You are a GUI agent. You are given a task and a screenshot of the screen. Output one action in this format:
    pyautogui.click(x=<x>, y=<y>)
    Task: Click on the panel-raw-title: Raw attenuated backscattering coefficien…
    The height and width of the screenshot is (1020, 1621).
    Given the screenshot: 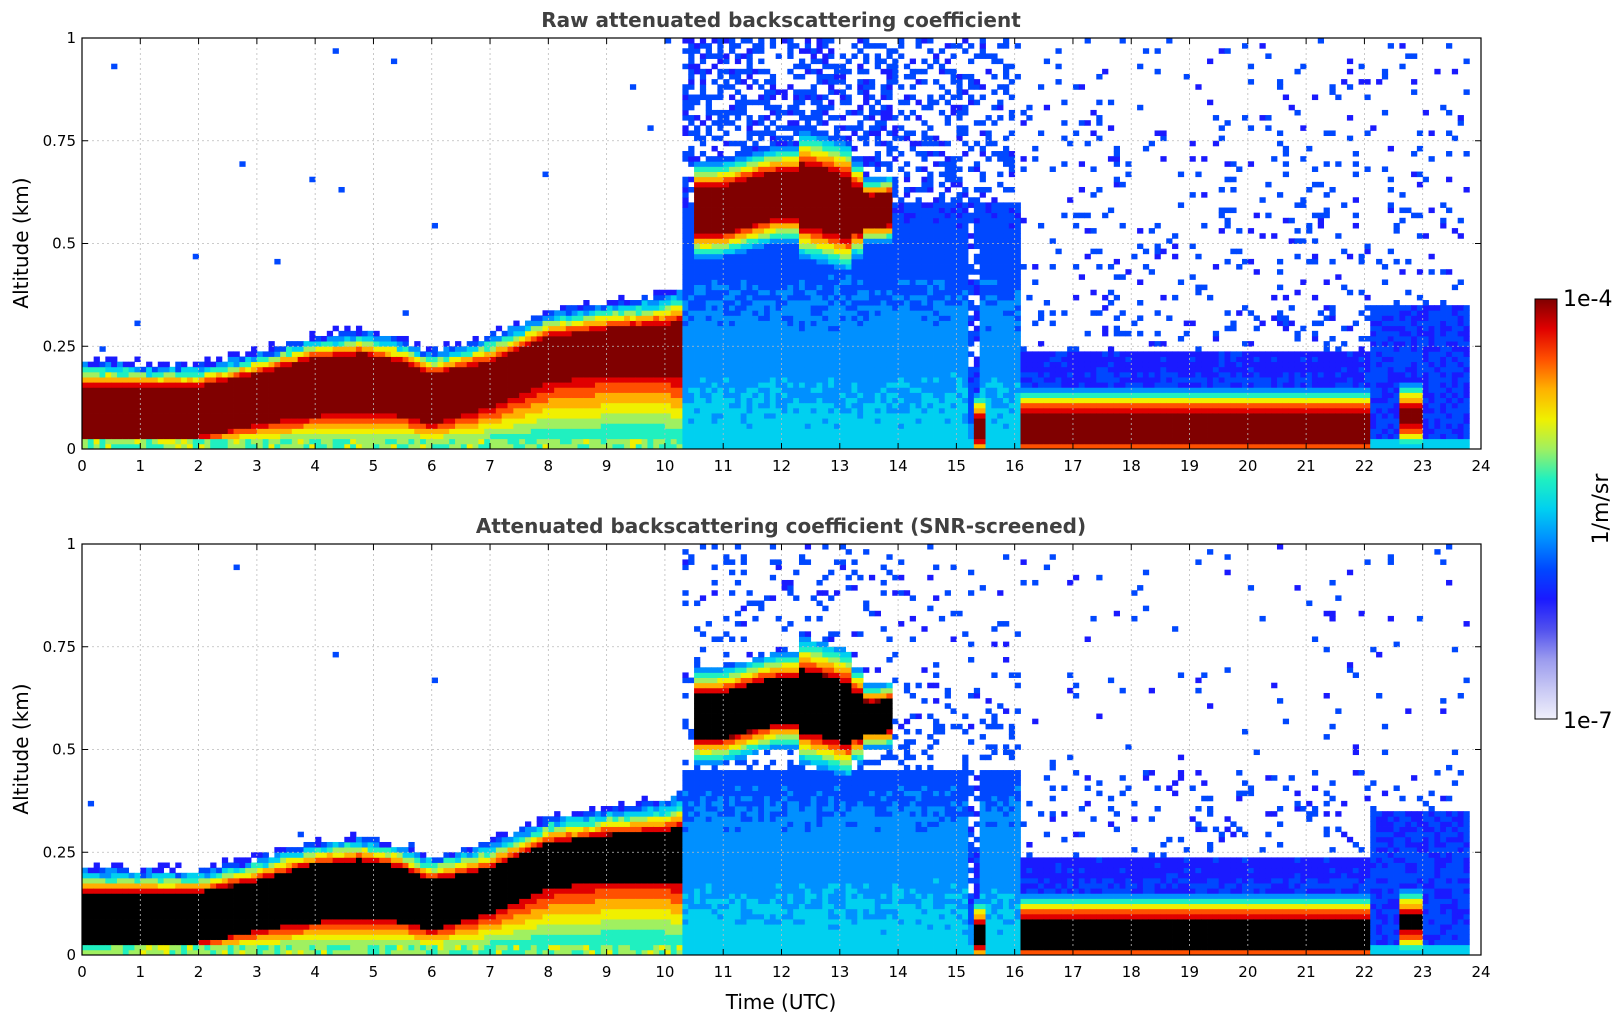 What is the action you would take?
    pyautogui.click(x=781, y=20)
    